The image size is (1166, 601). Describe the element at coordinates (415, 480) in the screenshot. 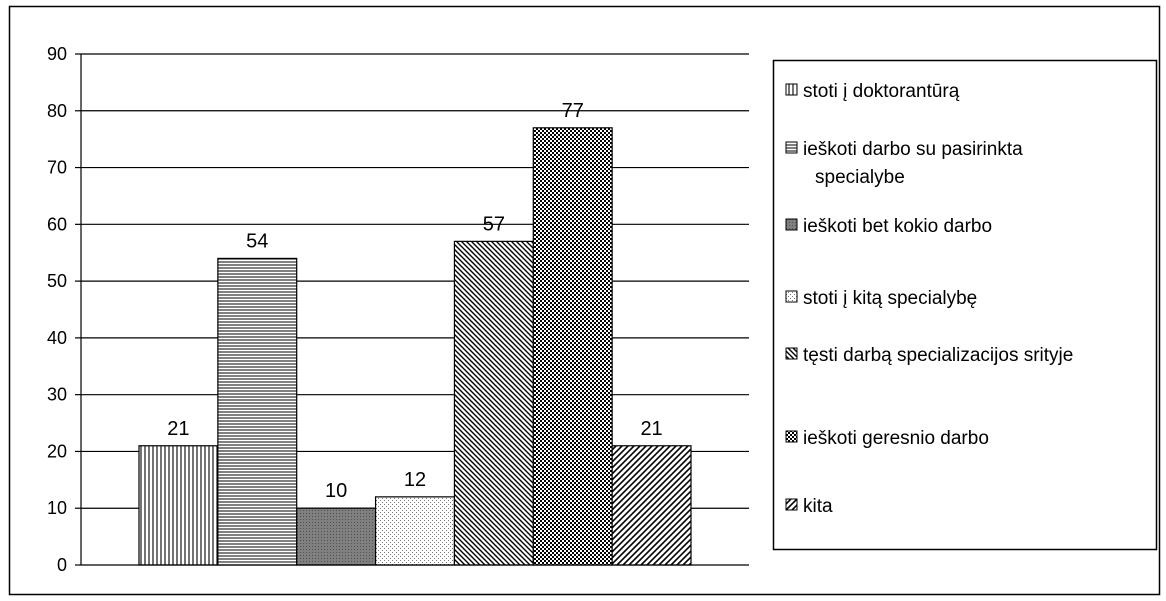

I see `data-label: 12` at that location.